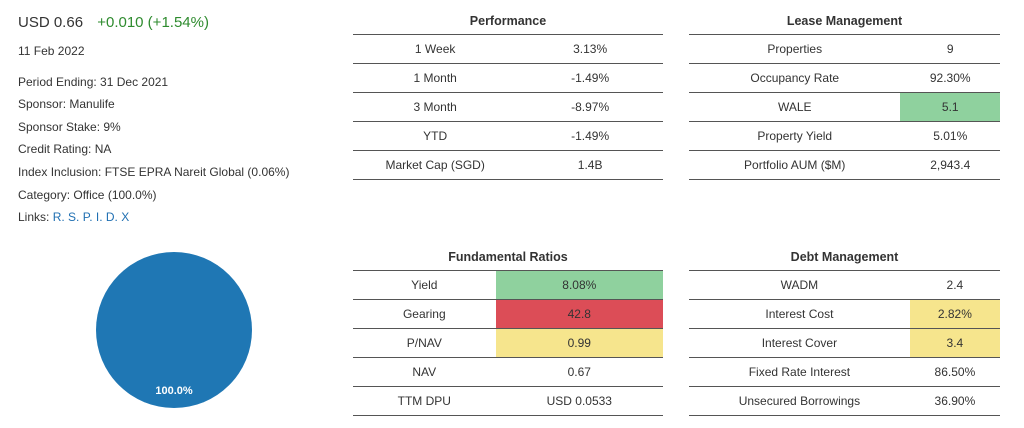 The width and height of the screenshot is (1024, 428). What do you see at coordinates (954, 343) in the screenshot?
I see `row-value: 3.4` at bounding box center [954, 343].